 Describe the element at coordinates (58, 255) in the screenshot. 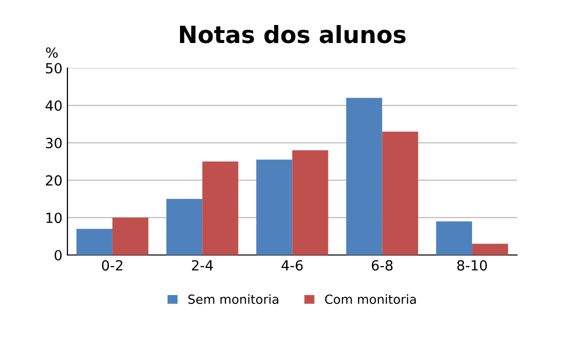

I see `y-tick-label: 0` at that location.